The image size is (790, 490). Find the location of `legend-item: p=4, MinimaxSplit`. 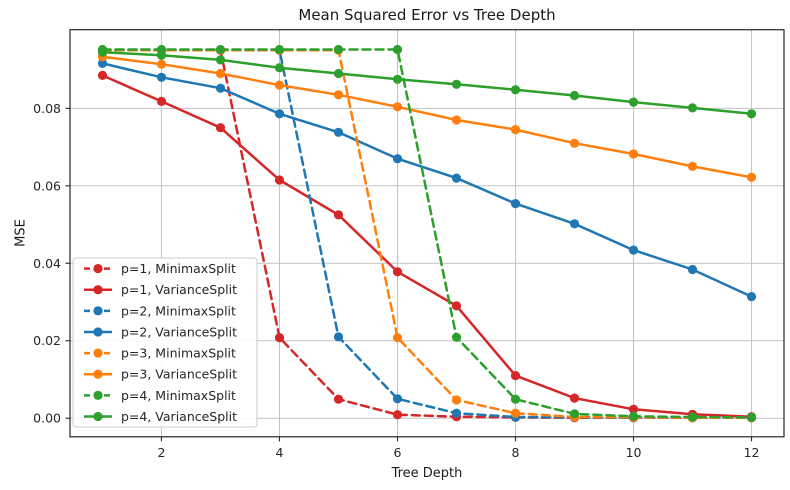

legend-item: p=4, MinimaxSplit is located at coordinates (160, 395).